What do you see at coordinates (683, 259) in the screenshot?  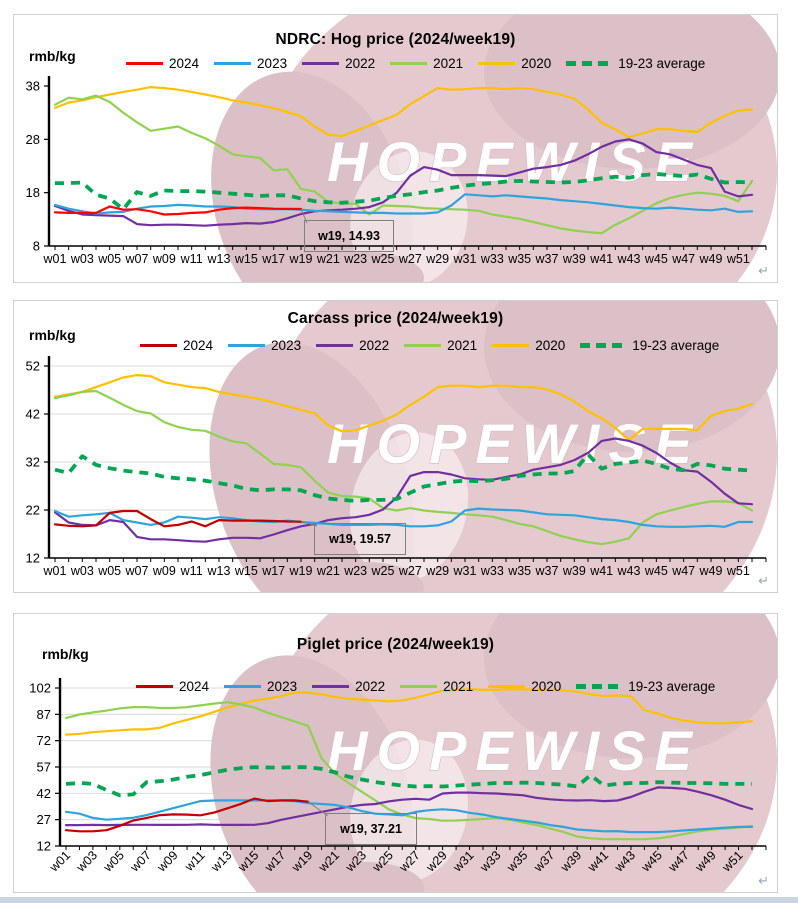 I see `x-axis-tick-label: w47` at bounding box center [683, 259].